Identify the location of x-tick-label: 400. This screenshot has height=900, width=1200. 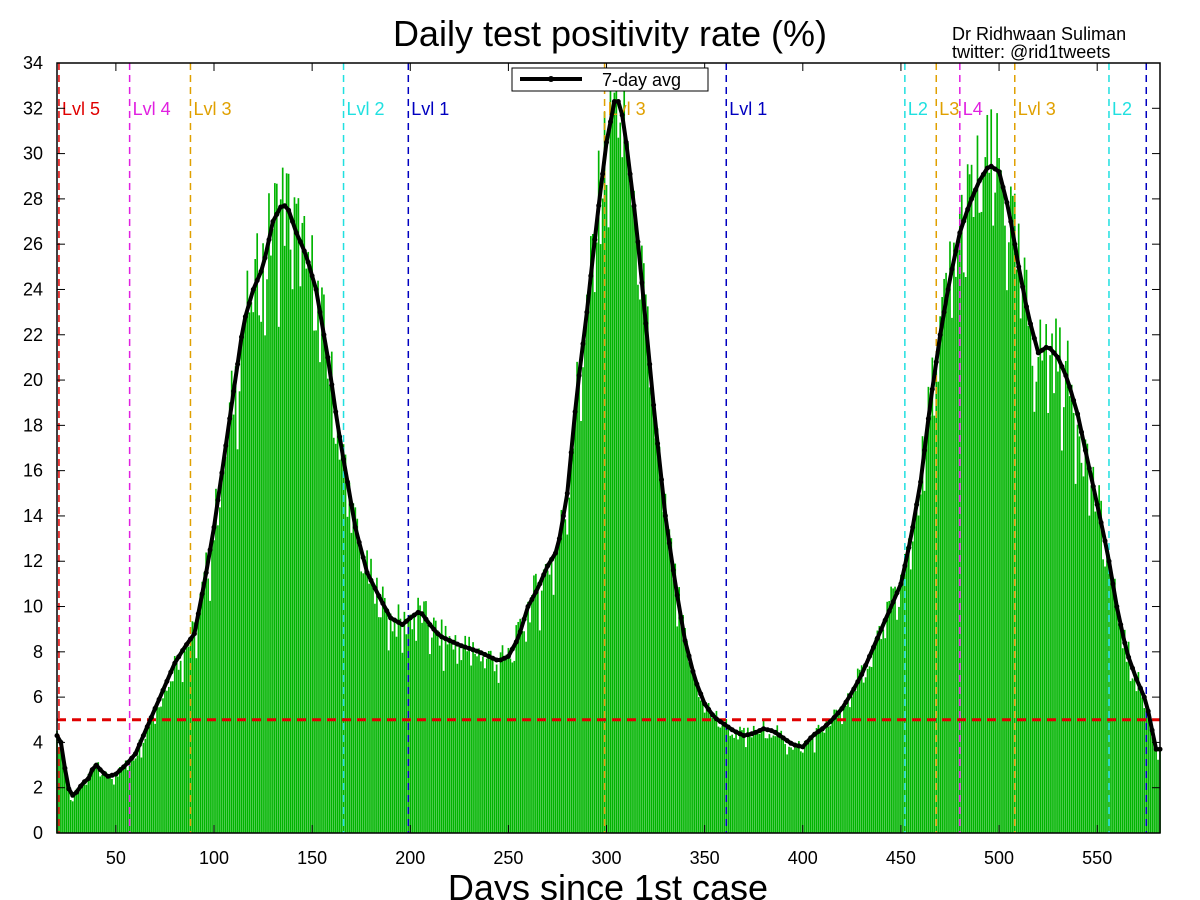
(803, 858).